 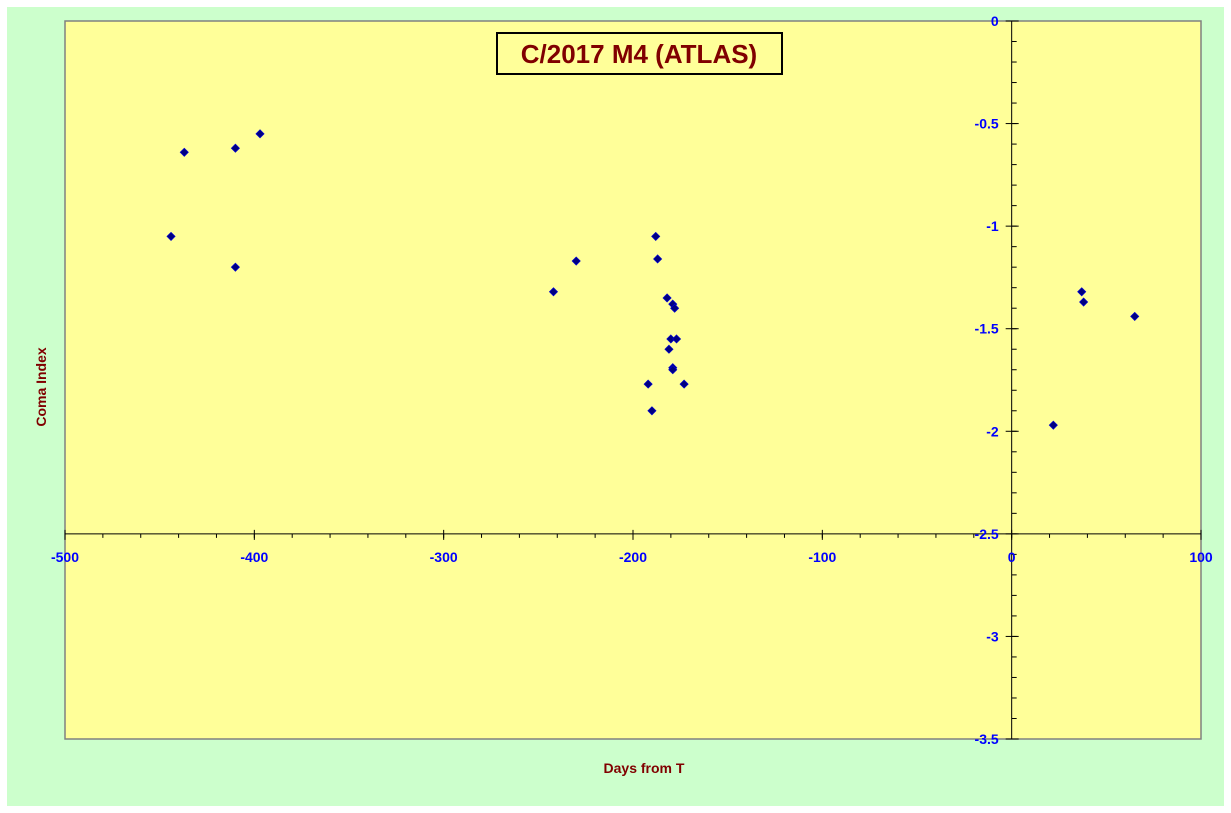 What do you see at coordinates (1201, 557) in the screenshot?
I see `x-tick-label: 100` at bounding box center [1201, 557].